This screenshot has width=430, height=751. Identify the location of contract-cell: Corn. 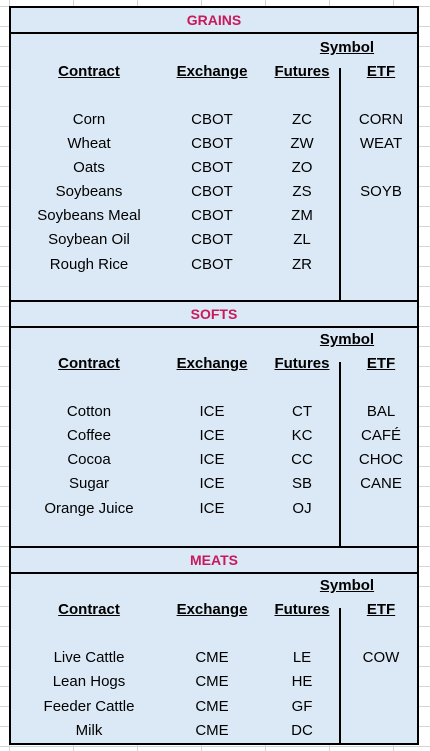
(89, 119).